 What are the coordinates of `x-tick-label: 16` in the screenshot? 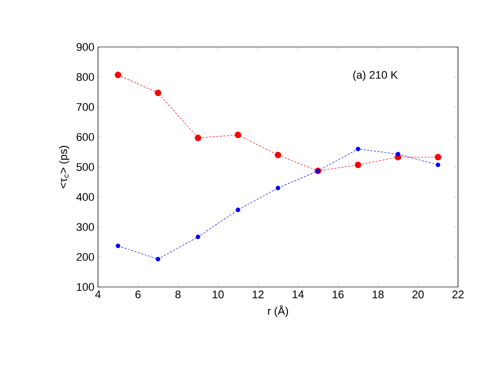 It's located at (338, 294).